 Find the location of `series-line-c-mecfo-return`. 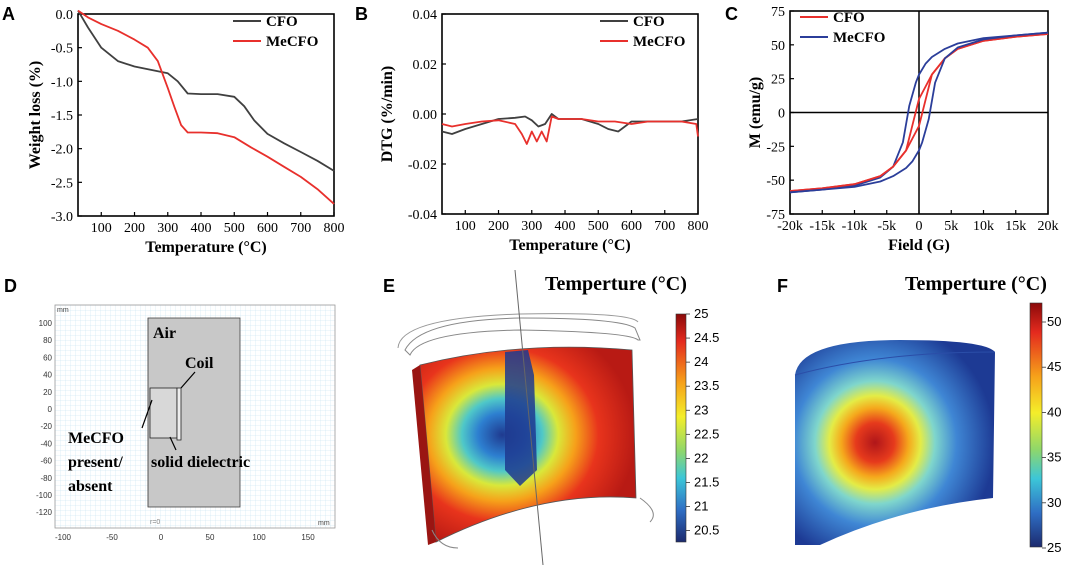

series-line-c-mecfo-return is located at coordinates (919, 112).